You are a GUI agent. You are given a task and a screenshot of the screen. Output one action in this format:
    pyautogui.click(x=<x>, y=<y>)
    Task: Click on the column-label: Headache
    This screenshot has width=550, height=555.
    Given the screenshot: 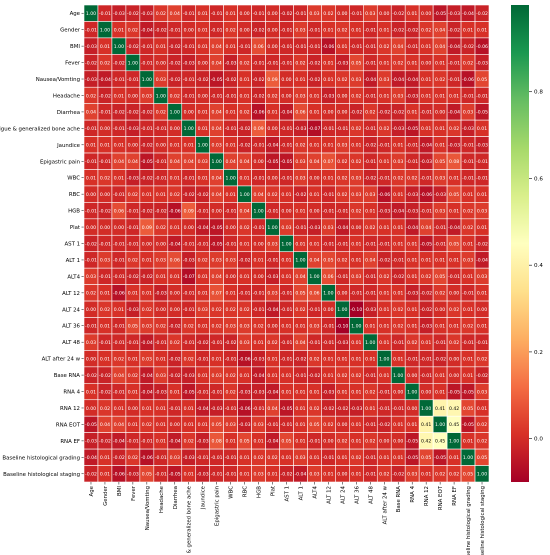 What is the action you would take?
    pyautogui.click(x=162, y=499)
    